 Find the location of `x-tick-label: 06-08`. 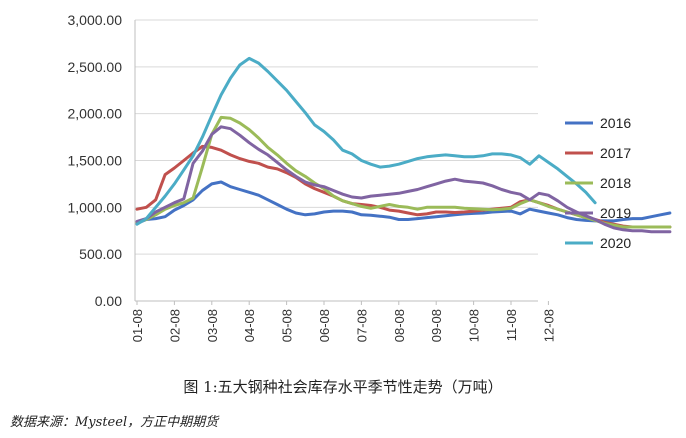

x-tick-label: 06-08 is located at coordinates (324, 325).